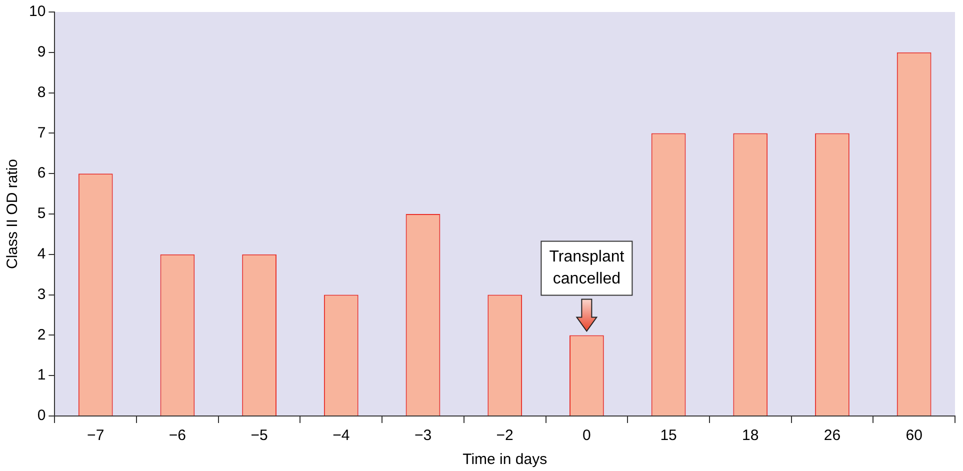 This screenshot has height=471, width=963. Describe the element at coordinates (41, 133) in the screenshot. I see `y-tick-label: 7` at that location.